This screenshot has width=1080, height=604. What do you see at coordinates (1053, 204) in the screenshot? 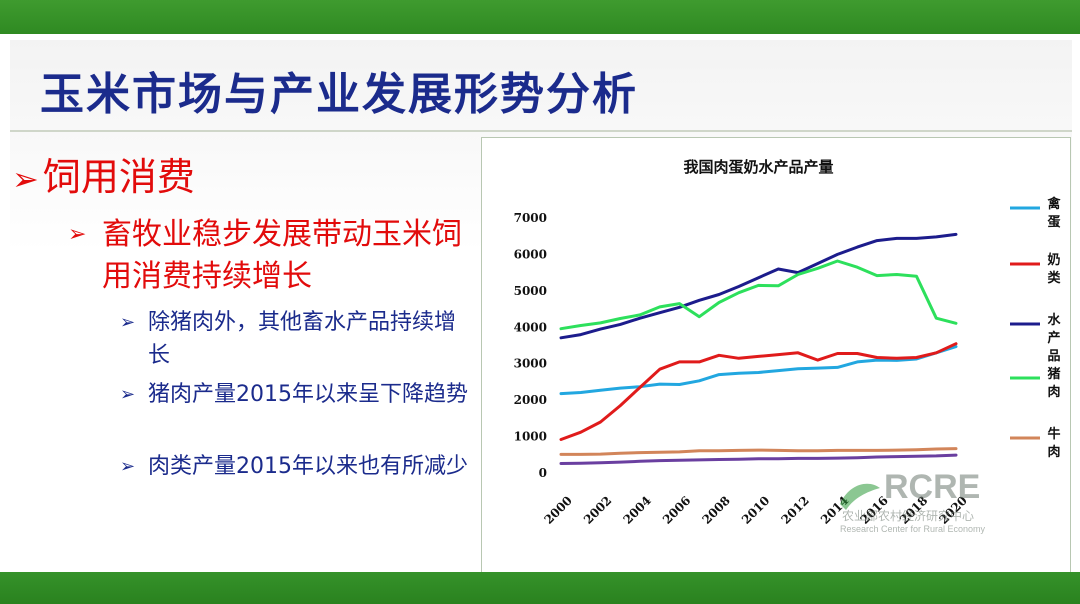
I see `legend-label: 禽` at bounding box center [1053, 204].